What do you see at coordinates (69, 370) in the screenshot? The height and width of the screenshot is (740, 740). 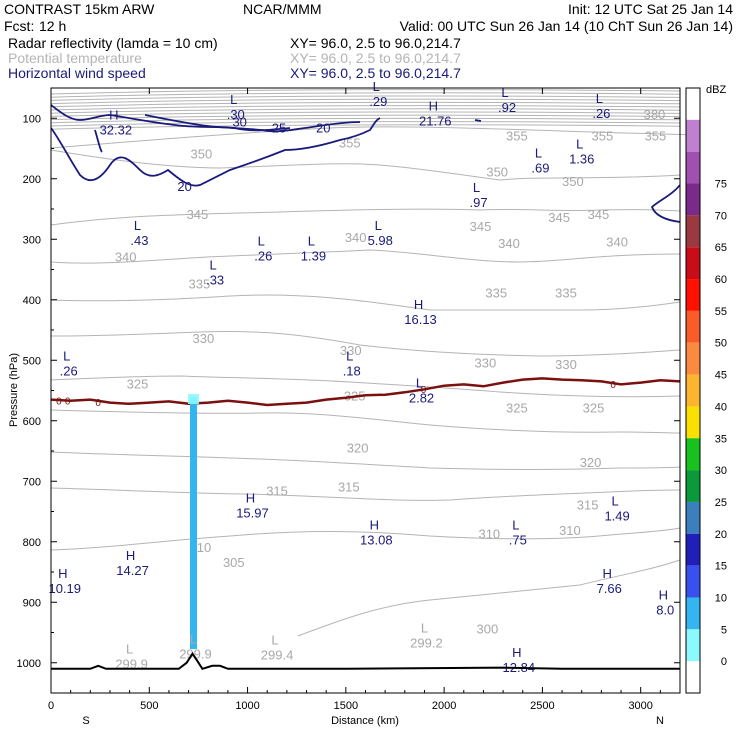 I see `extremum-value: .26` at bounding box center [69, 370].